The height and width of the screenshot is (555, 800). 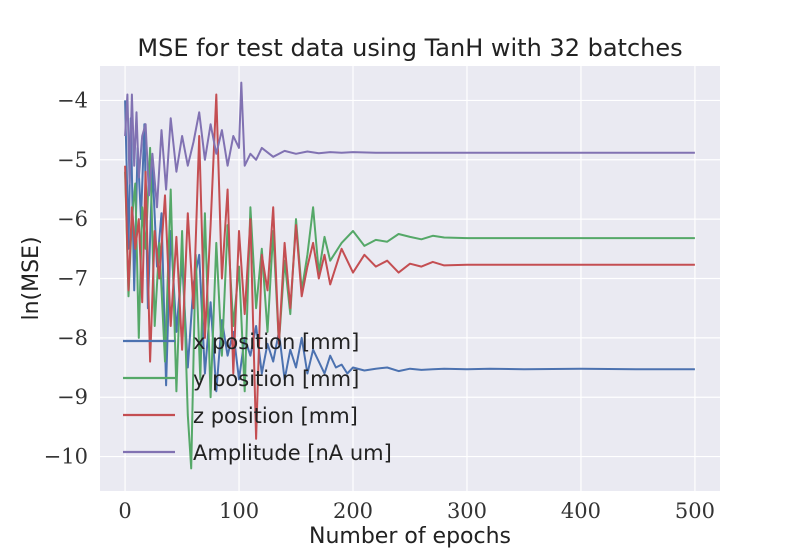 I want to click on y-tick-label: −7, so click(x=72, y=279).